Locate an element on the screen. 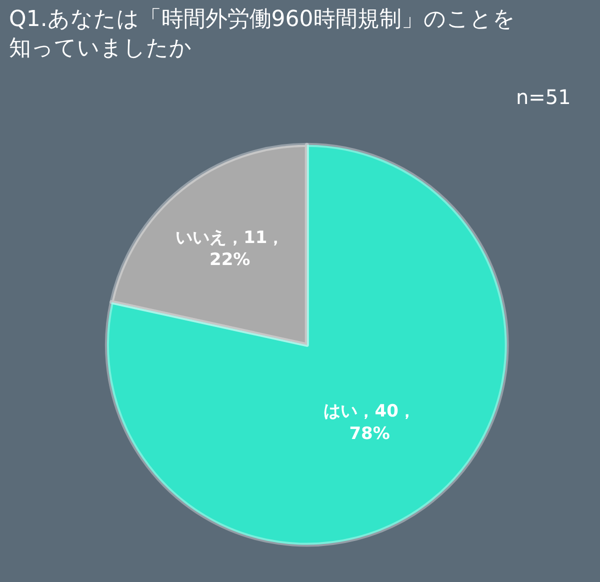  slice-label: はい，40， 78% is located at coordinates (370, 423).